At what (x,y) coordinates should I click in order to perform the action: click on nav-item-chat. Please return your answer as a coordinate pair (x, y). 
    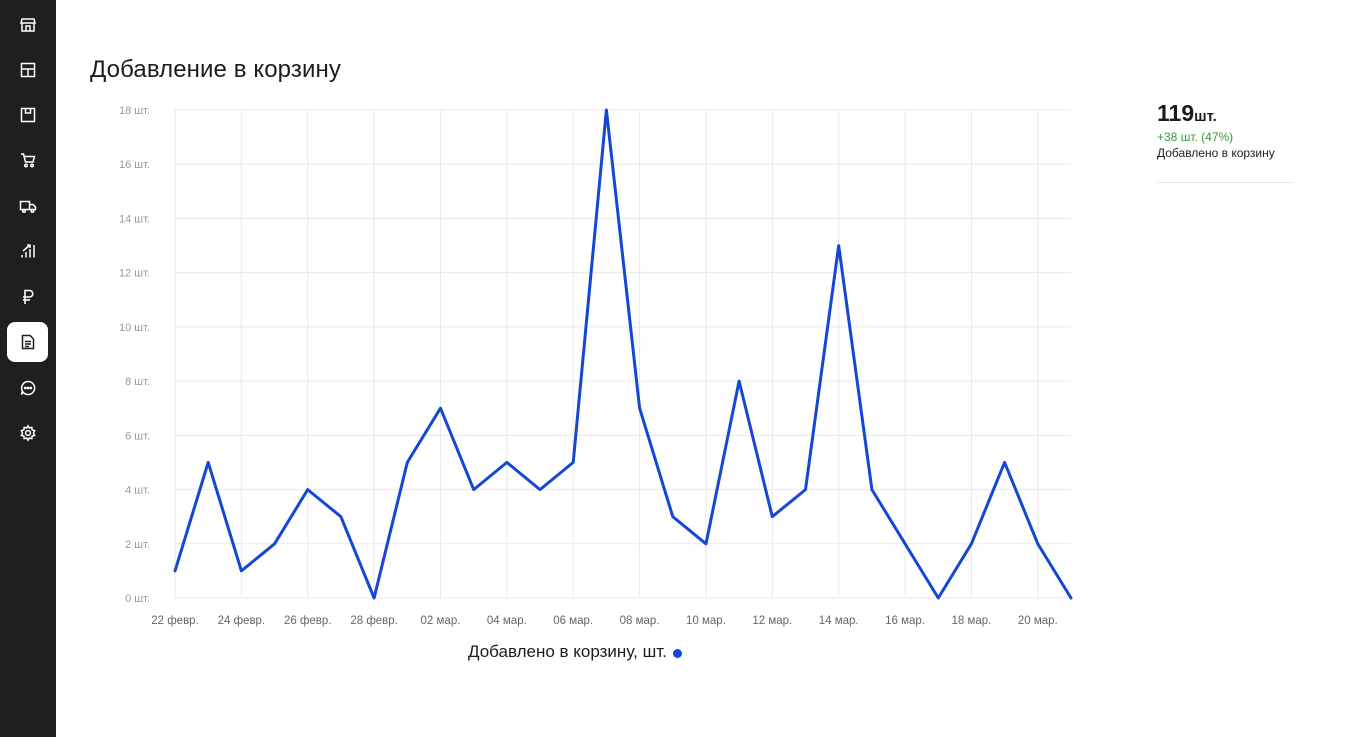
    Looking at the image, I should click on (27, 388).